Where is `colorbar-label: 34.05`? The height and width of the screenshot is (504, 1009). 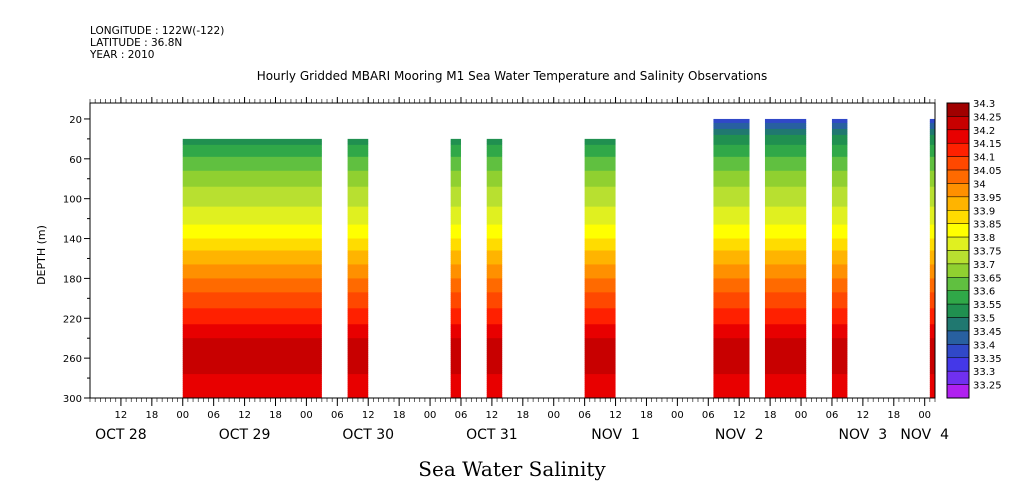
colorbar-label: 34.05 is located at coordinates (987, 171).